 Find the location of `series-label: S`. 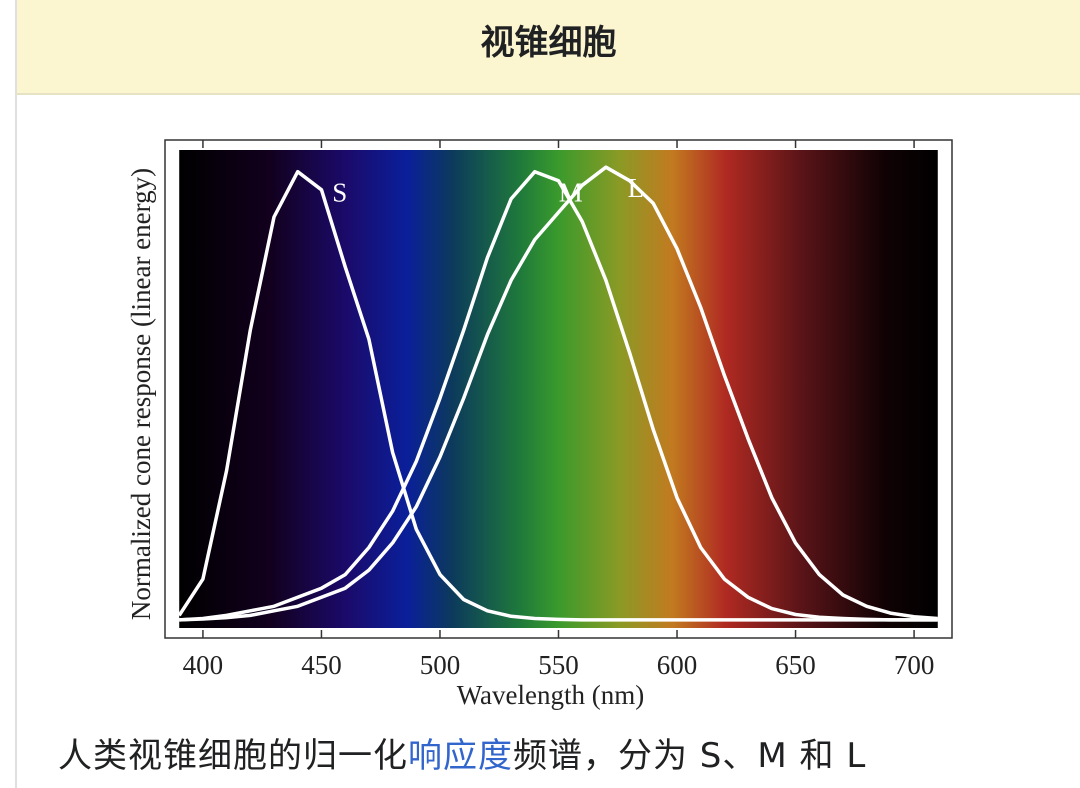

series-label: S is located at coordinates (339, 193).